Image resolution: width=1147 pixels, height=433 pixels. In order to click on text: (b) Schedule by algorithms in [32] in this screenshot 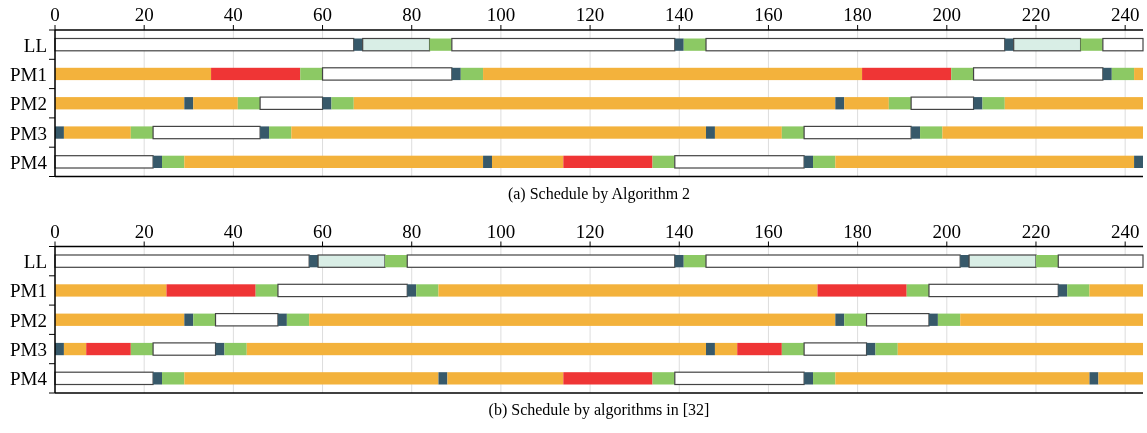, I will do `click(599, 410)`.